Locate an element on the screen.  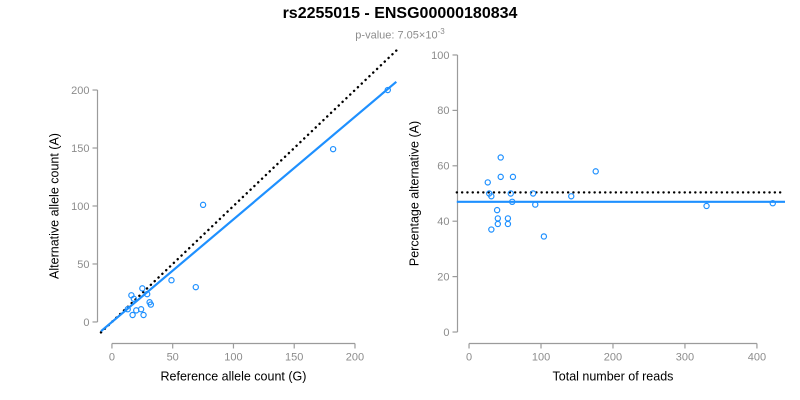
figure-subtitle: p-value: 7.05×10-3 is located at coordinates (400, 34).